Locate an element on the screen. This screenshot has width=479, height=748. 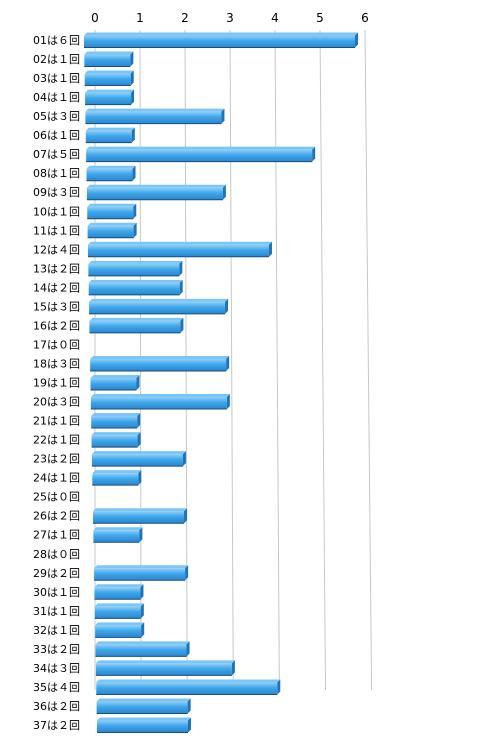
category-label: 14は２回 is located at coordinates (56, 287).